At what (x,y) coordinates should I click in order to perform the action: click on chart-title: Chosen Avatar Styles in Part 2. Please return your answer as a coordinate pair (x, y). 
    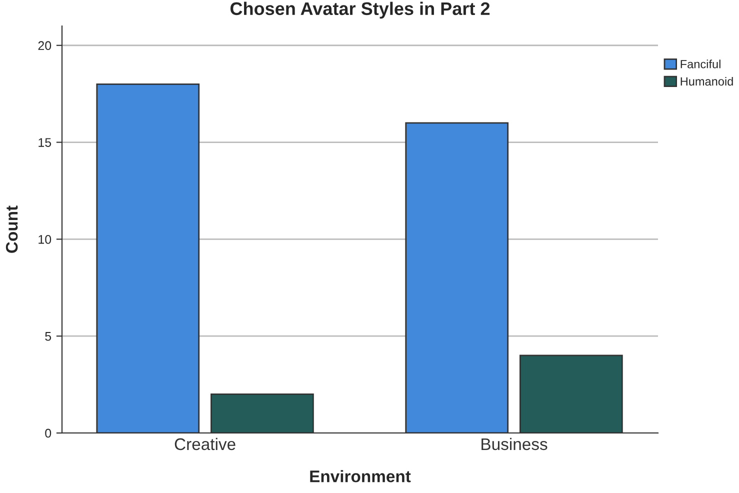
    Looking at the image, I should click on (360, 10).